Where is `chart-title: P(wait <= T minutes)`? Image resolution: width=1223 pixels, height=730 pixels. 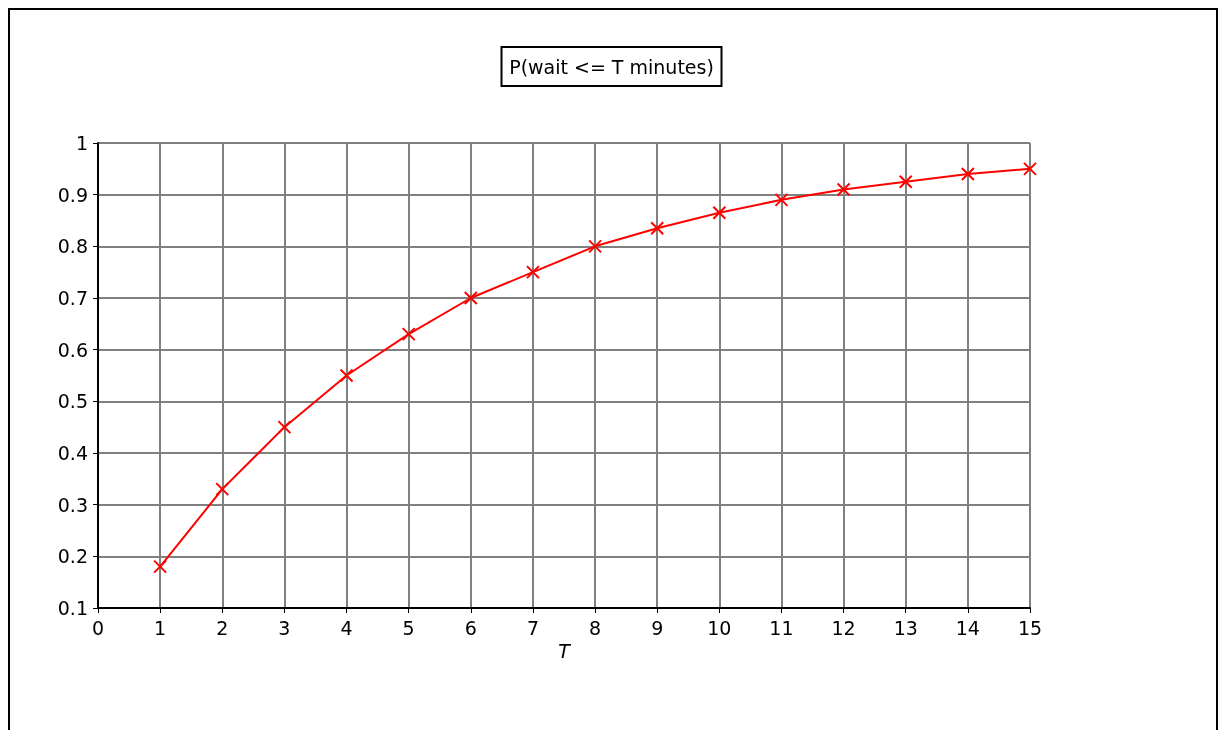
chart-title: P(wait <= T minutes) is located at coordinates (611, 66).